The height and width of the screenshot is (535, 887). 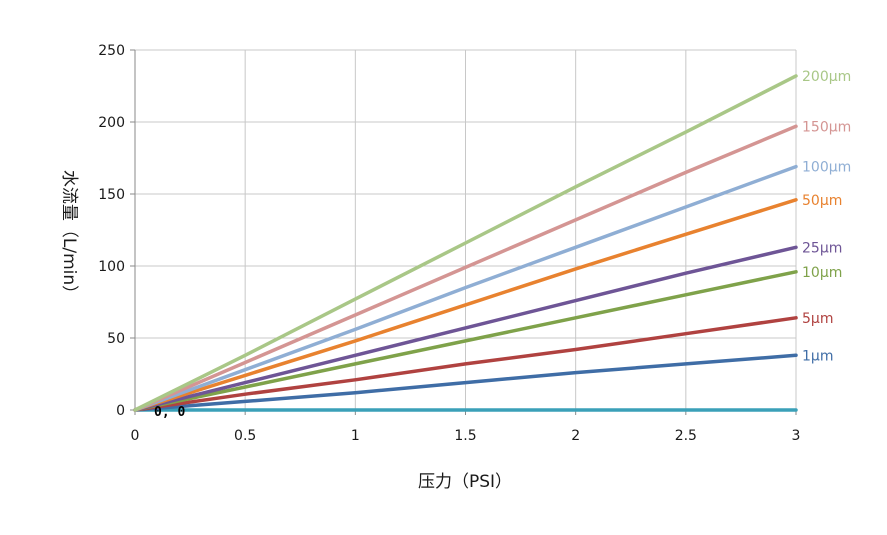 What do you see at coordinates (826, 77) in the screenshot?
I see `series-label: 200μm` at bounding box center [826, 77].